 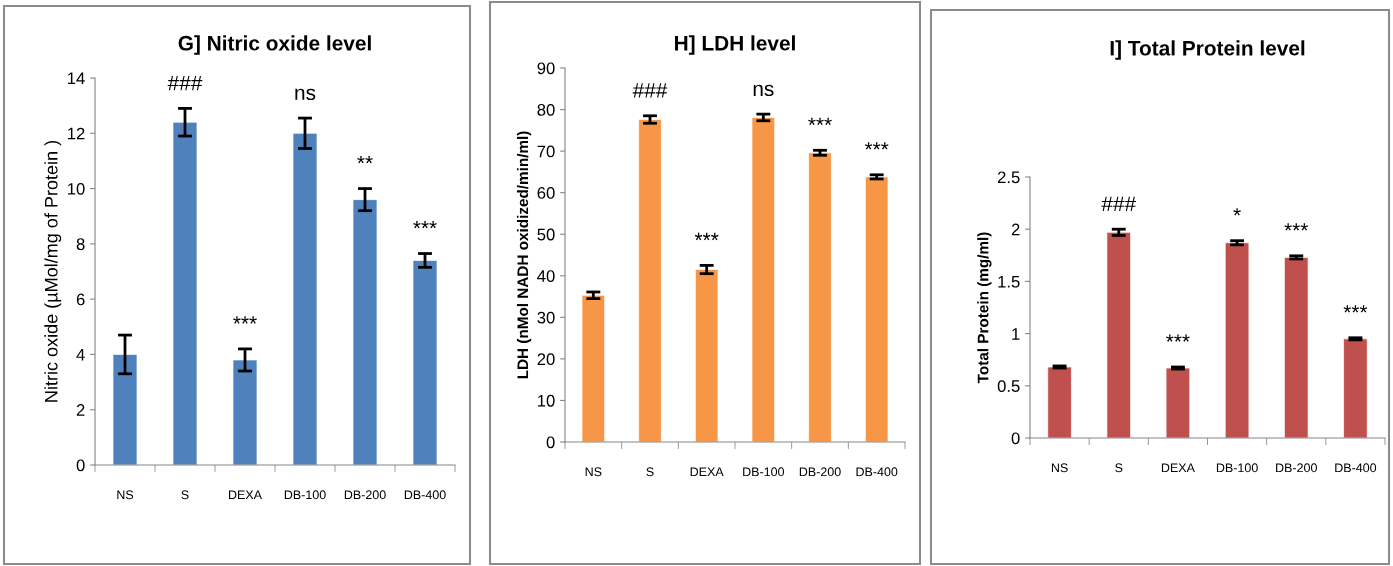 I want to click on chart-title: H] LDH level, so click(x=735, y=45).